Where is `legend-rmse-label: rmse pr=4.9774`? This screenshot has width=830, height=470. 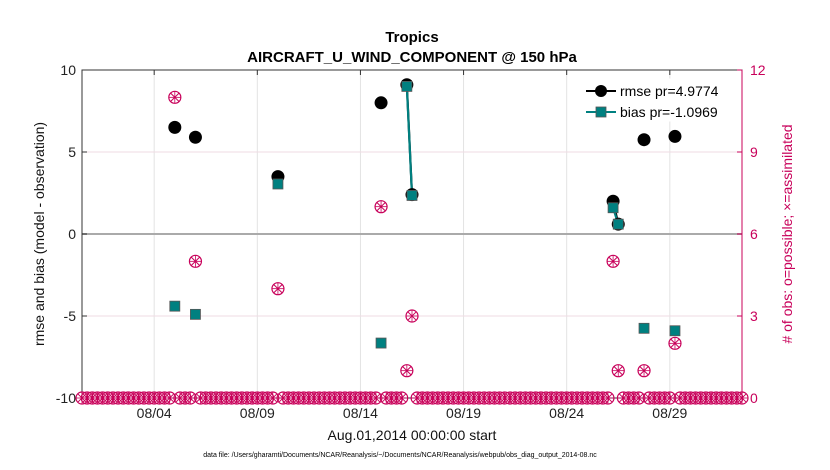
legend-rmse-label: rmse pr=4.9774 is located at coordinates (669, 91).